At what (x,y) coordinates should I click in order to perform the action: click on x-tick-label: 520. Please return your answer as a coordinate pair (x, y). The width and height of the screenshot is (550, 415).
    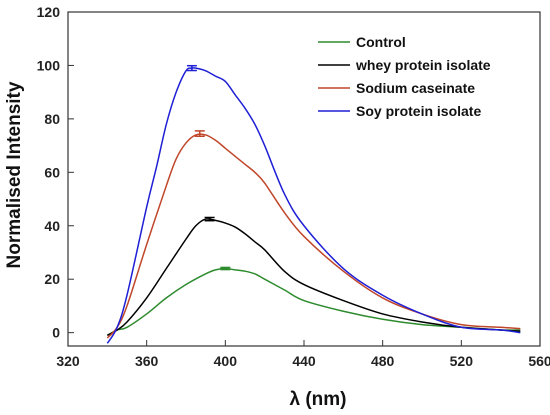
    Looking at the image, I should click on (462, 361).